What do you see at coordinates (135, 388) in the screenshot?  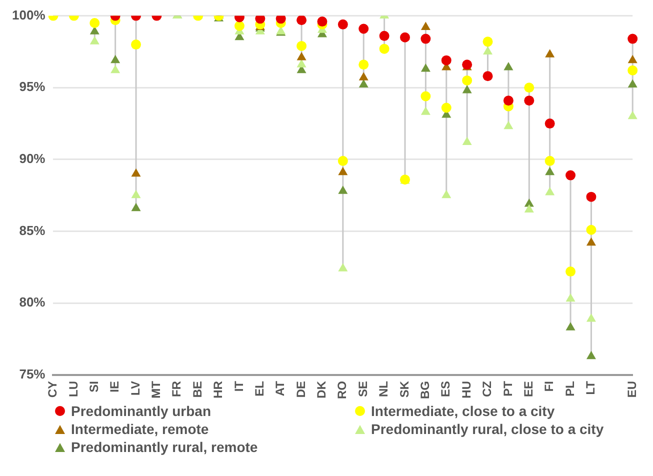 I see `x-tick-label: LV` at bounding box center [135, 388].